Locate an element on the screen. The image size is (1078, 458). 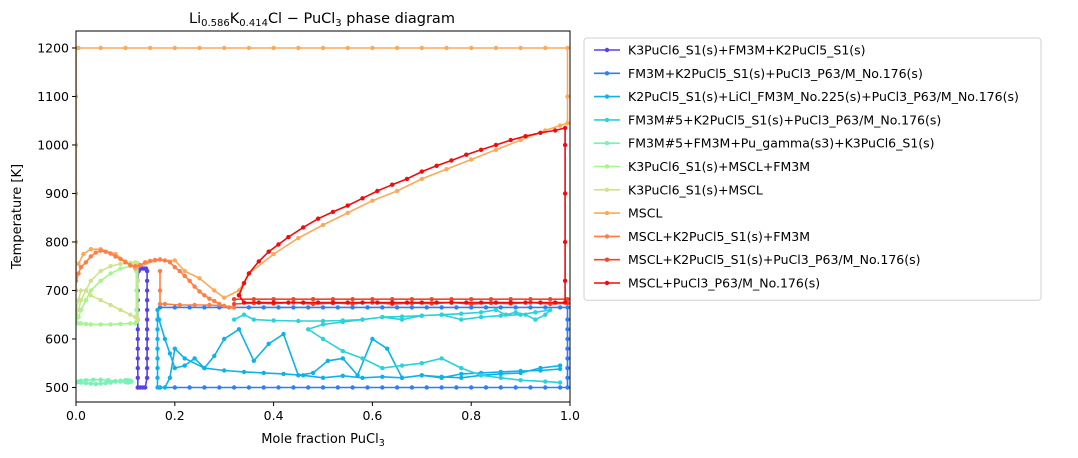
legend-item: K3PuCl6_S1(s)+FM3M+K2PuCl5_S1(s) is located at coordinates (730, 50).